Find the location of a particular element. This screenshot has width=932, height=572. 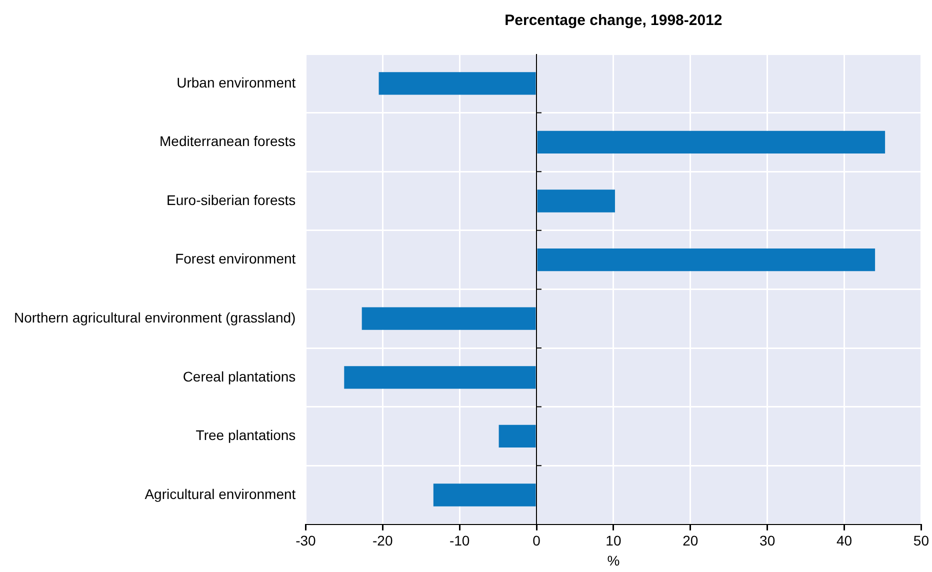

y-tick-label: Cereal plantations is located at coordinates (239, 376).